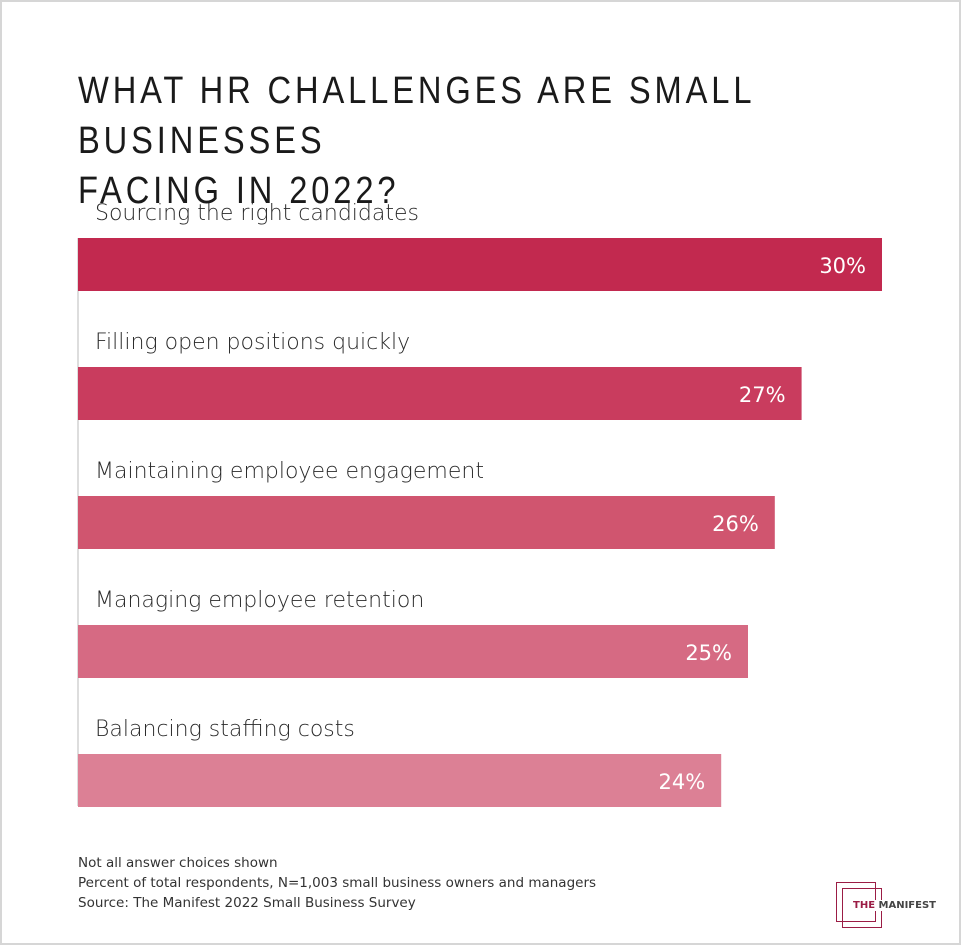 The image size is (961, 945). I want to click on title-line-1: WHAT HR CHALLENGES ARE SMALL BUSINESSES, so click(416, 116).